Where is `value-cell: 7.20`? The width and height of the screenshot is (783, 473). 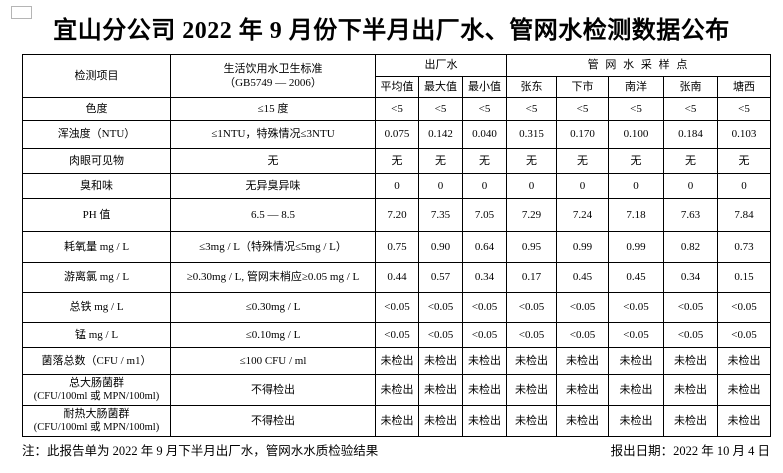 value-cell: 7.20 is located at coordinates (397, 215).